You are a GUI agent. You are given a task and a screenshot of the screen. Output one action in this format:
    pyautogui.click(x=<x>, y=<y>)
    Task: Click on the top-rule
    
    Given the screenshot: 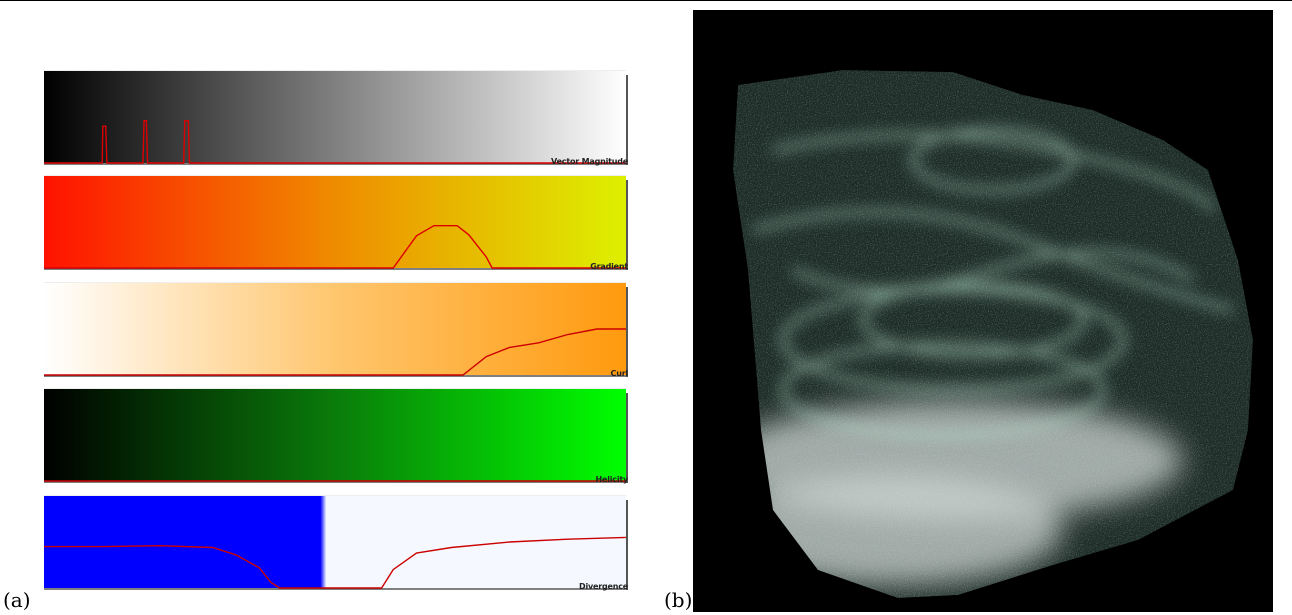 What is the action you would take?
    pyautogui.click(x=646, y=0)
    